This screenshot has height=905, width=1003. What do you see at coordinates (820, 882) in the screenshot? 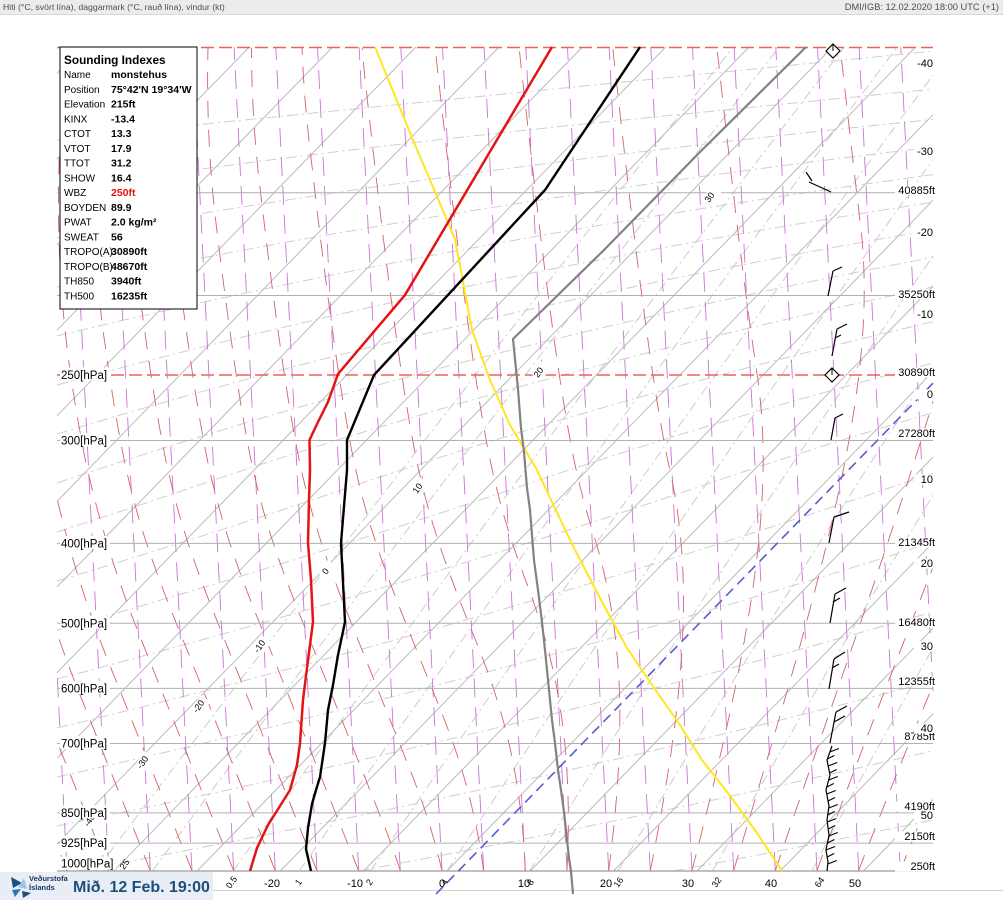
I see `svg-text: 64` at bounding box center [820, 882].